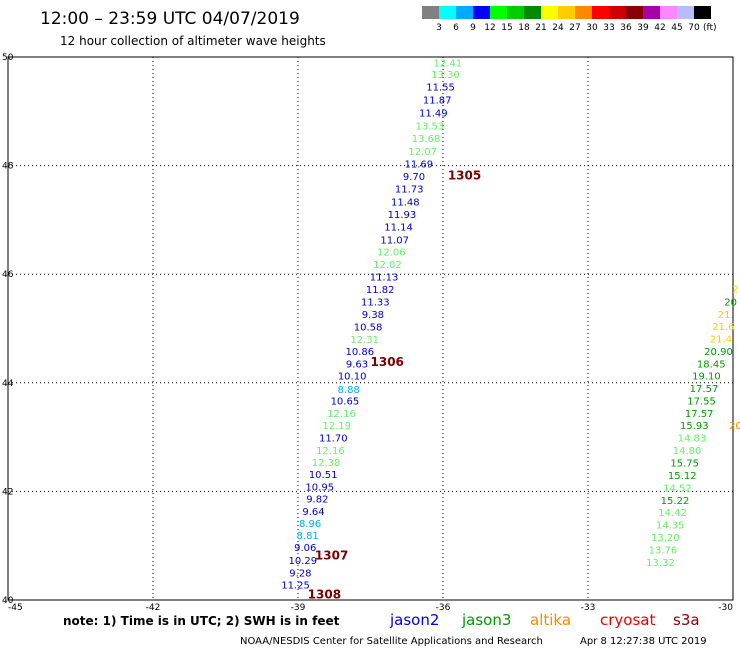 Image resolution: width=740 pixels, height=650 pixels. I want to click on satellite-name: cryosat, so click(627, 620).